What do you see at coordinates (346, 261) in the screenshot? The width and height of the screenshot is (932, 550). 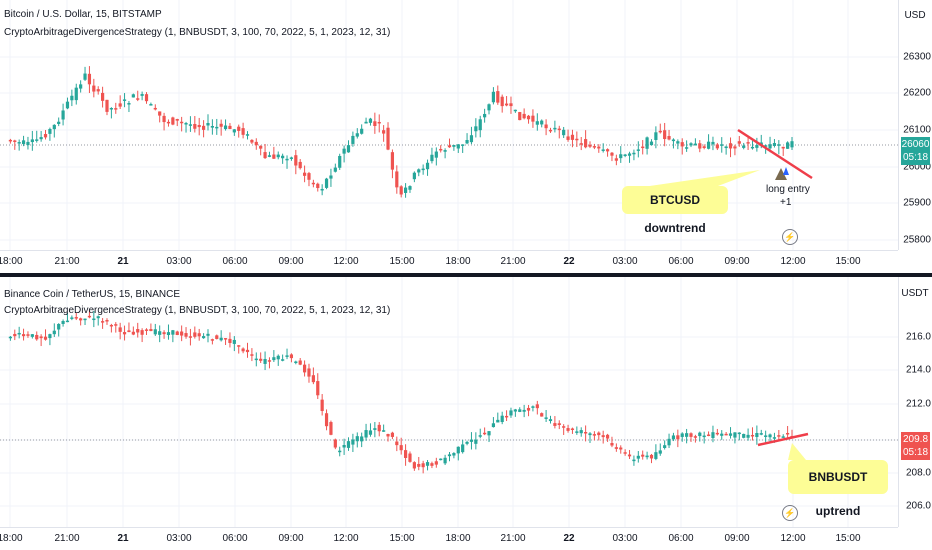 I see `btc-time-label: 12:00` at bounding box center [346, 261].